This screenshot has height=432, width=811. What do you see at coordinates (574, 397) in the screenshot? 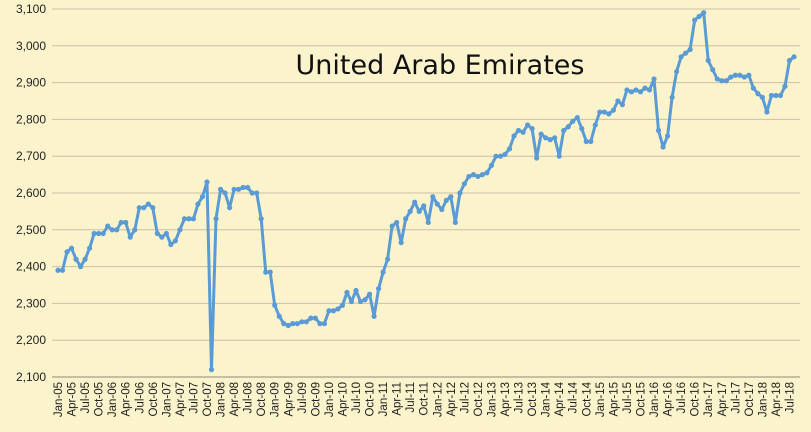
I see `x-tick-label: Jul-14` at bounding box center [574, 397].